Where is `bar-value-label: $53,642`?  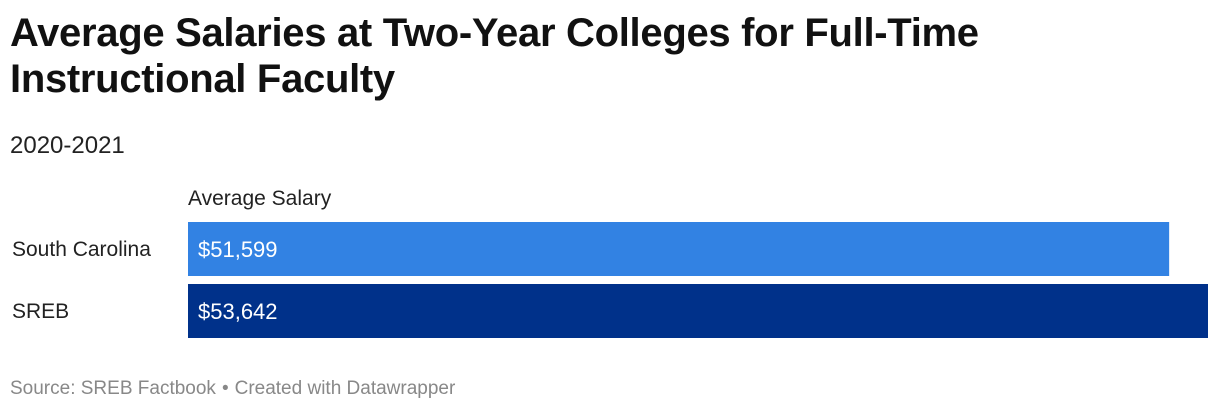
bar-value-label: $53,642 is located at coordinates (238, 311).